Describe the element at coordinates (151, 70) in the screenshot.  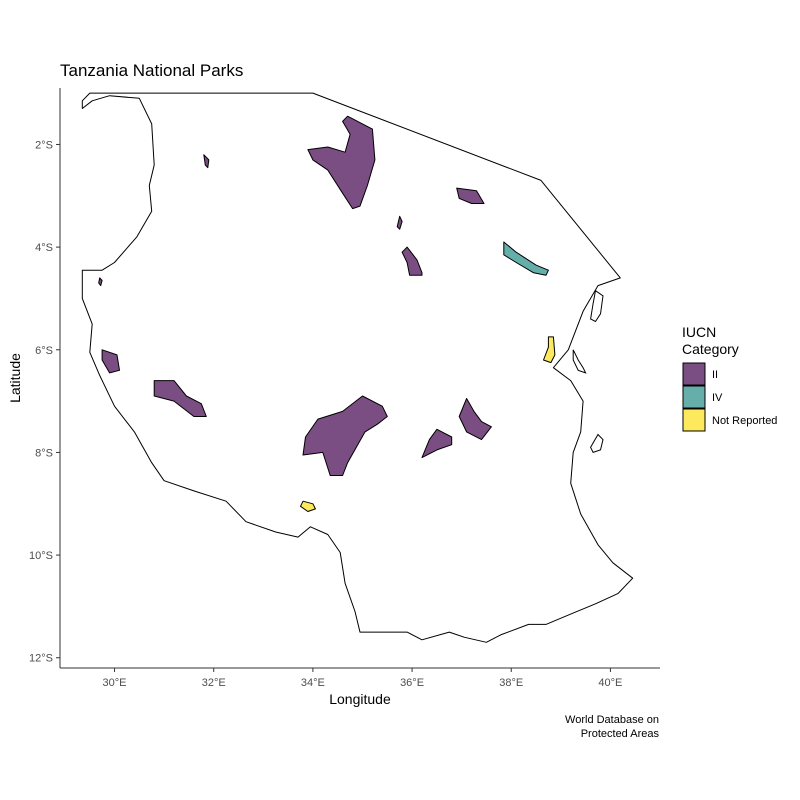
I see `chart-title: Tanzania National Parks` at that location.